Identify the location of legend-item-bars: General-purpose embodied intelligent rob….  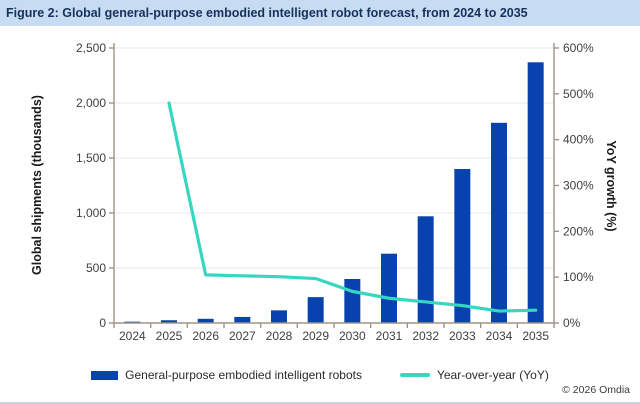
(226, 375).